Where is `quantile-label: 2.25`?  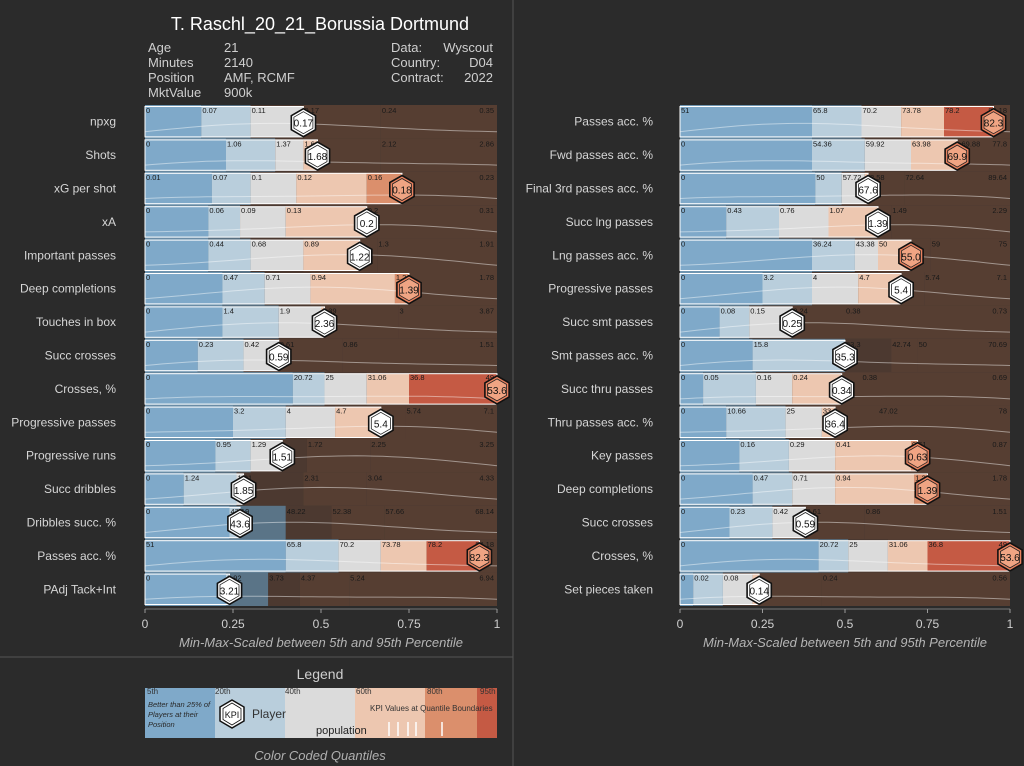 quantile-label: 2.25 is located at coordinates (378, 444).